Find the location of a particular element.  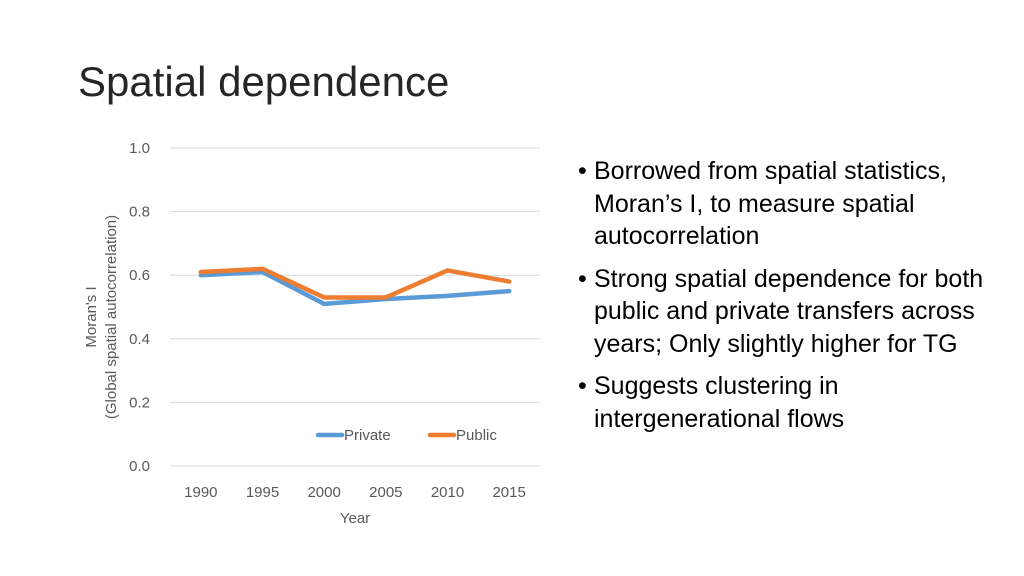

x-tick-label: 1990 is located at coordinates (200, 492).